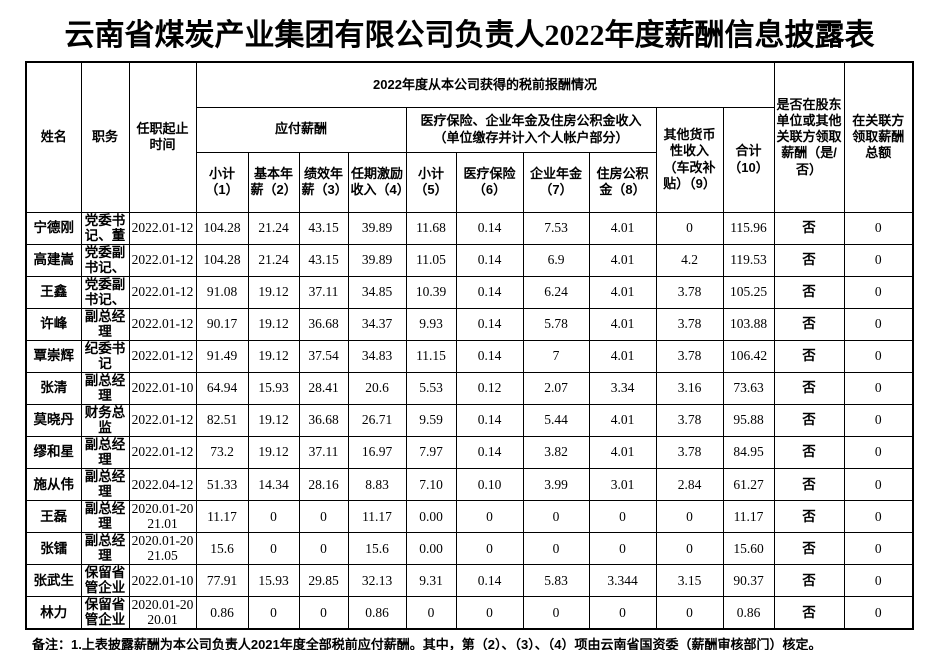  What do you see at coordinates (748, 452) in the screenshot?
I see `cell: 84.95` at bounding box center [748, 452].